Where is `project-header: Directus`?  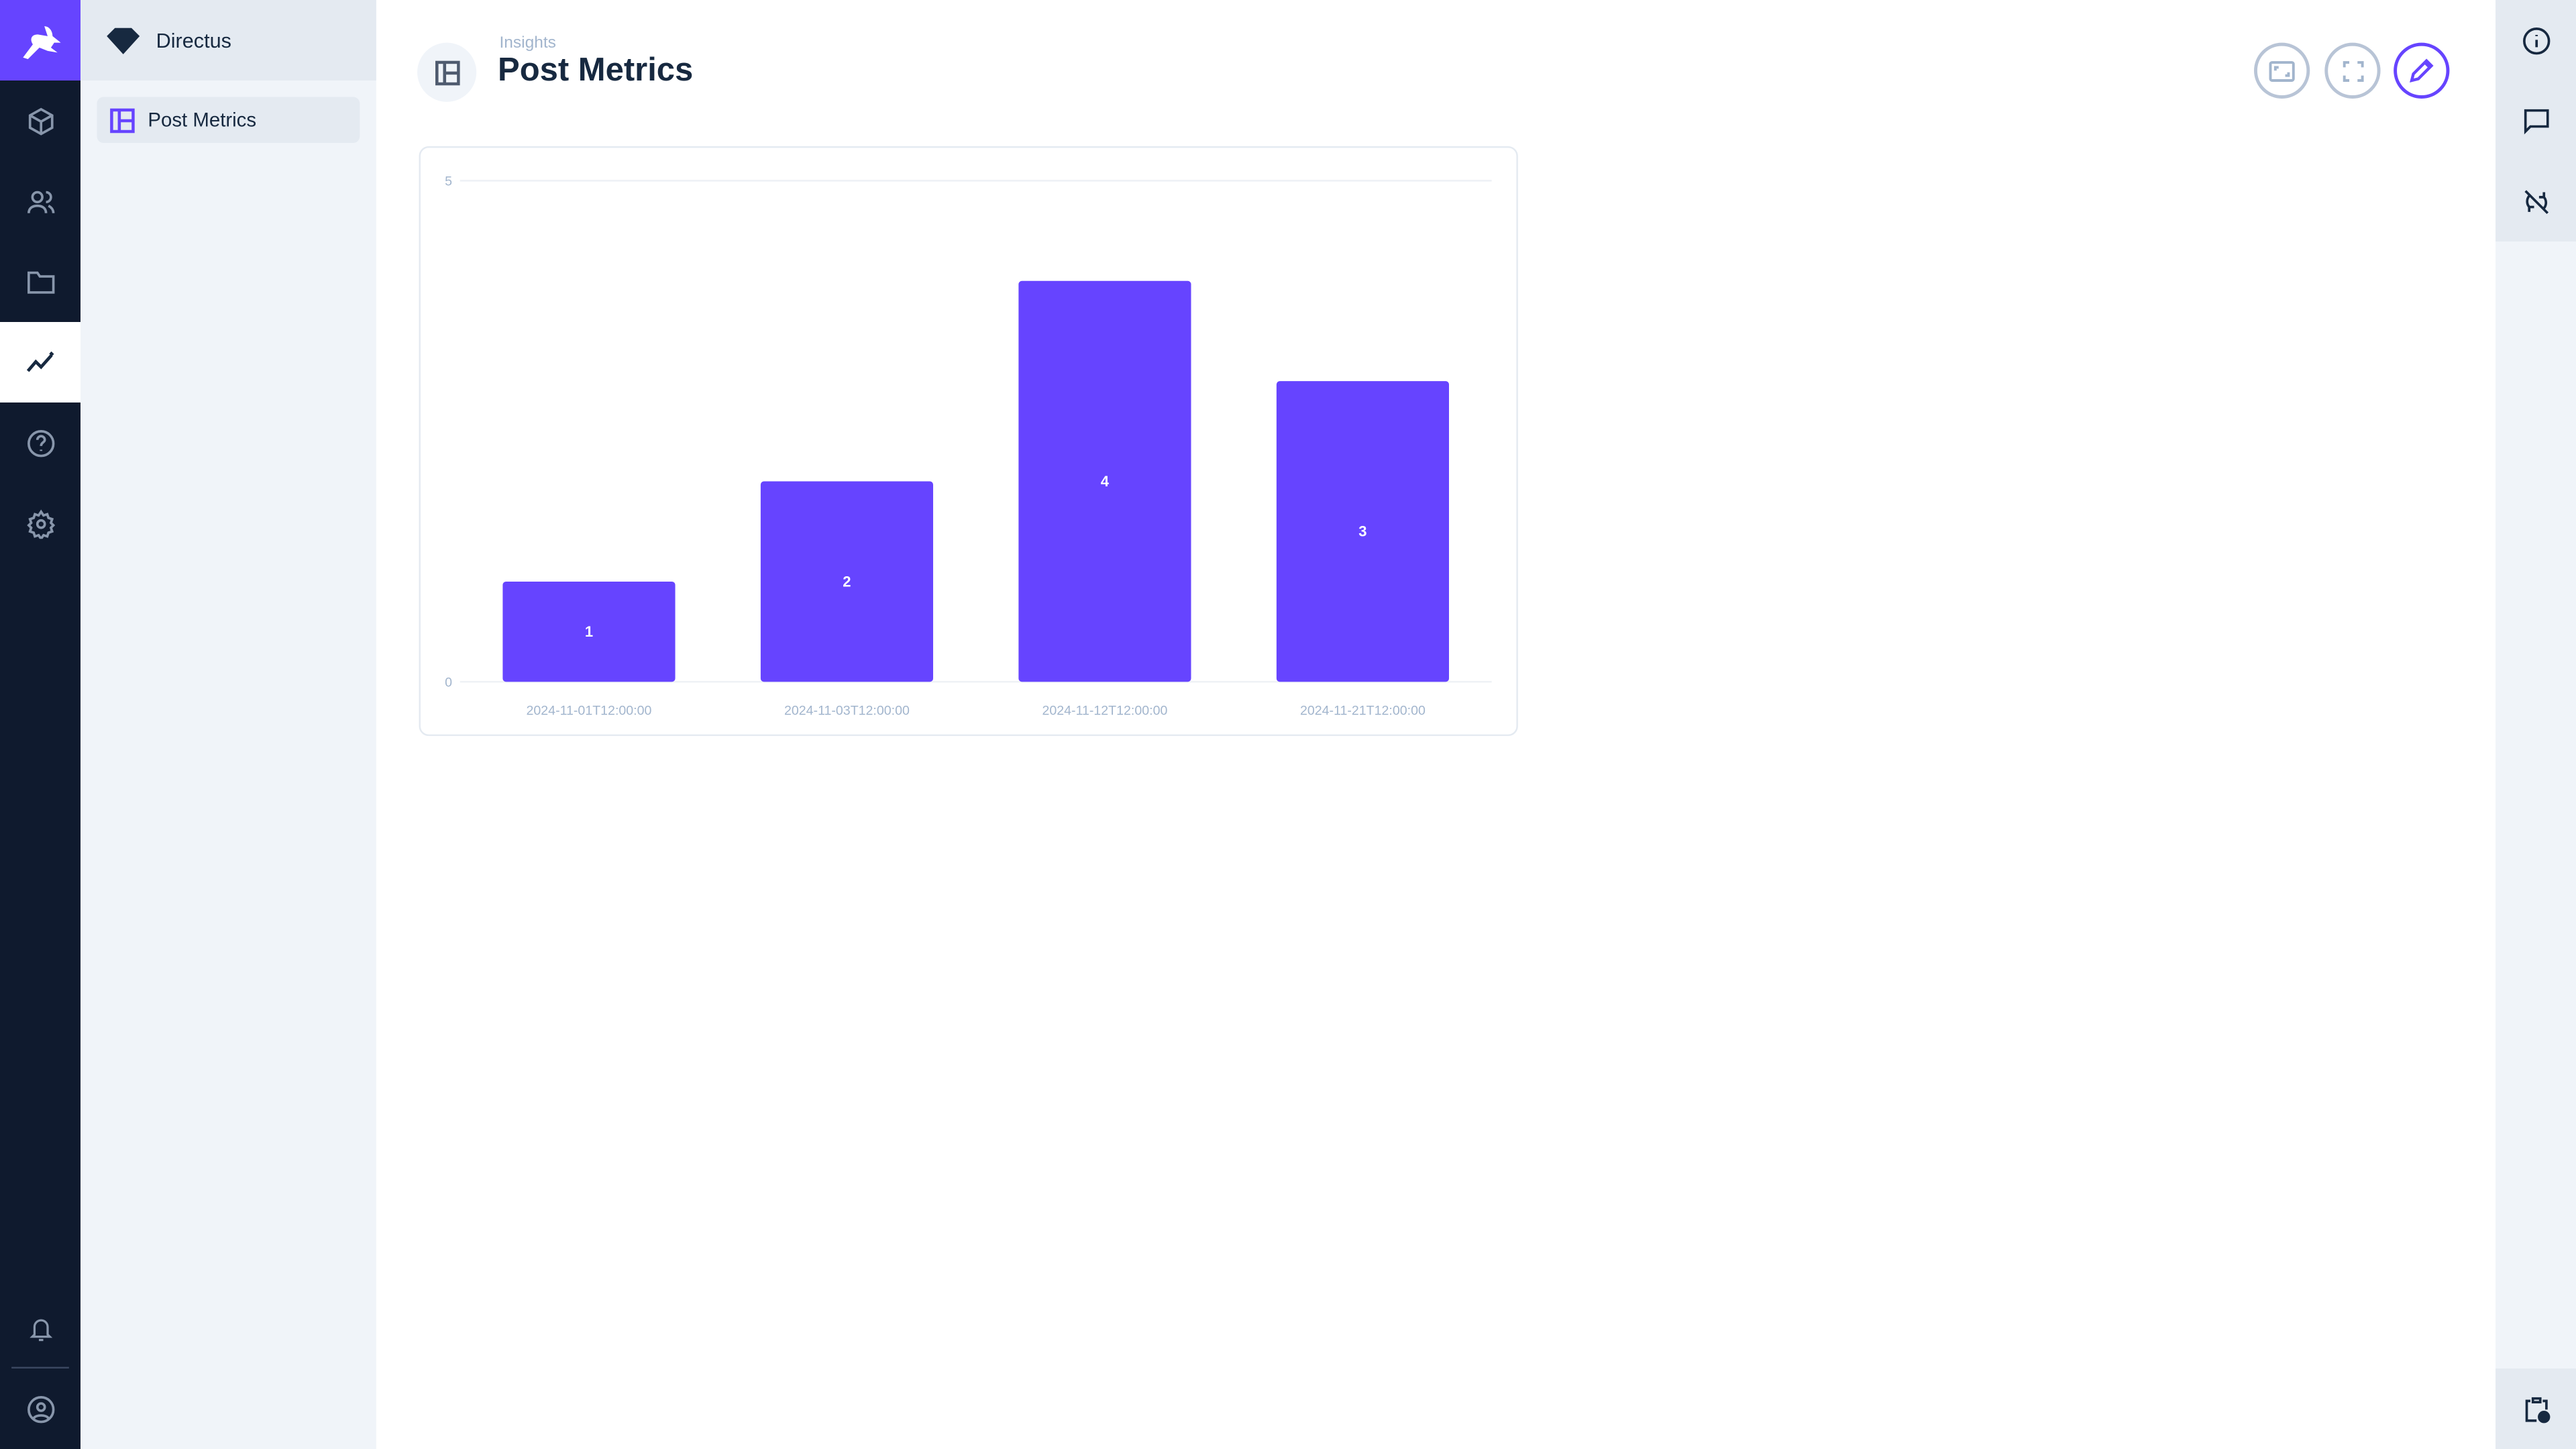 project-header: Directus is located at coordinates (228, 40).